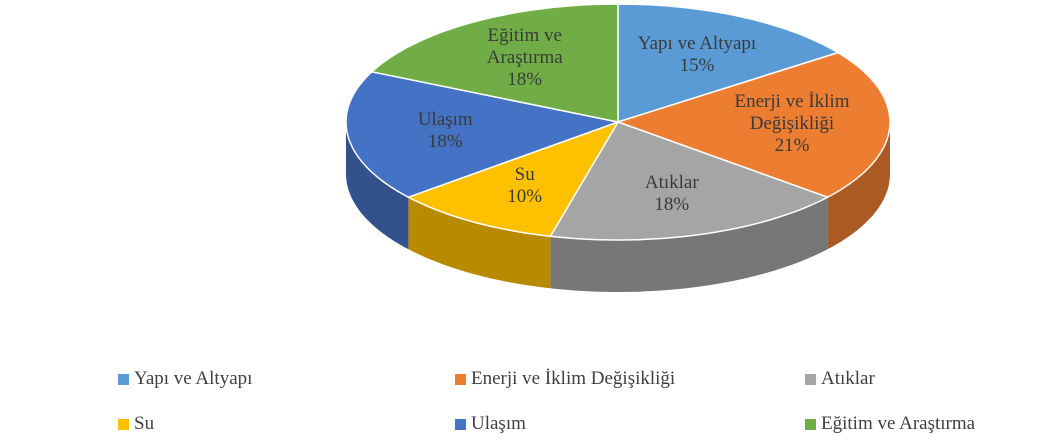  What do you see at coordinates (573, 378) in the screenshot?
I see `legend-label: Enerji ve İklim Değişikliği` at bounding box center [573, 378].